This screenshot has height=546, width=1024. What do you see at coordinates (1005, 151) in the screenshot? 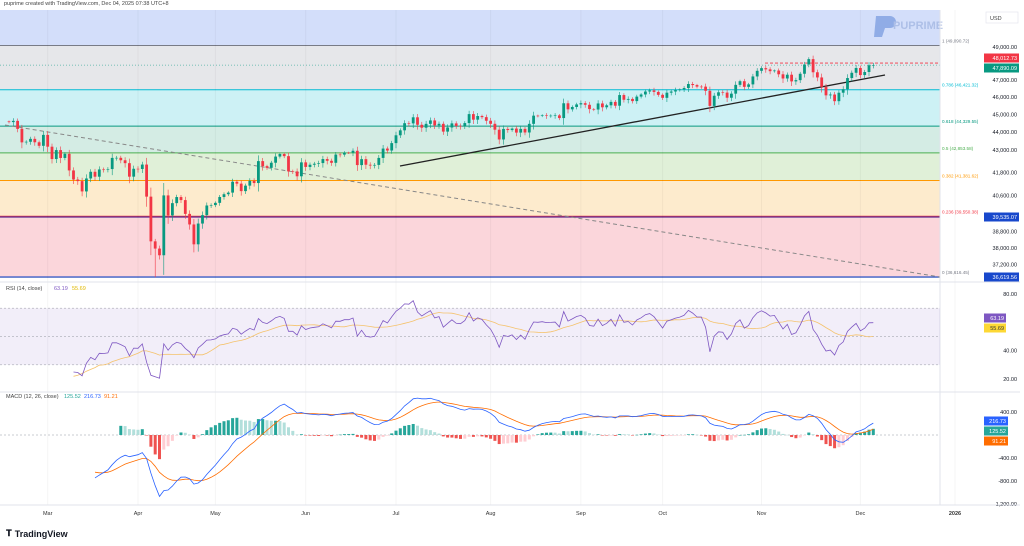
I see `price-tick: 43,000.00` at bounding box center [1005, 151].